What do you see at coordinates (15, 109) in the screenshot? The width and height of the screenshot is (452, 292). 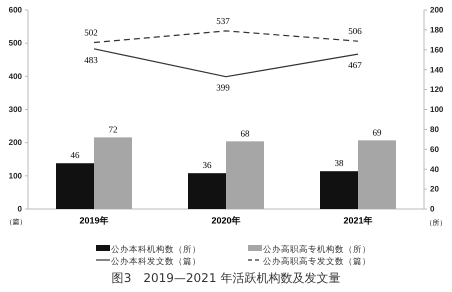 I see `y-tick-label: 300` at bounding box center [15, 109].